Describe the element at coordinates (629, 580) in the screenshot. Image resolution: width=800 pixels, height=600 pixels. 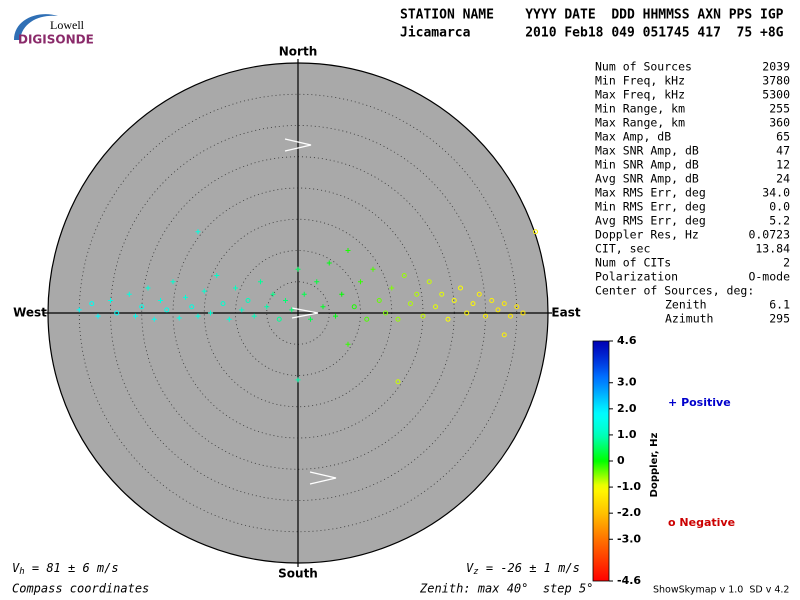
I see `colorbar-tick-label: -4.6` at that location.